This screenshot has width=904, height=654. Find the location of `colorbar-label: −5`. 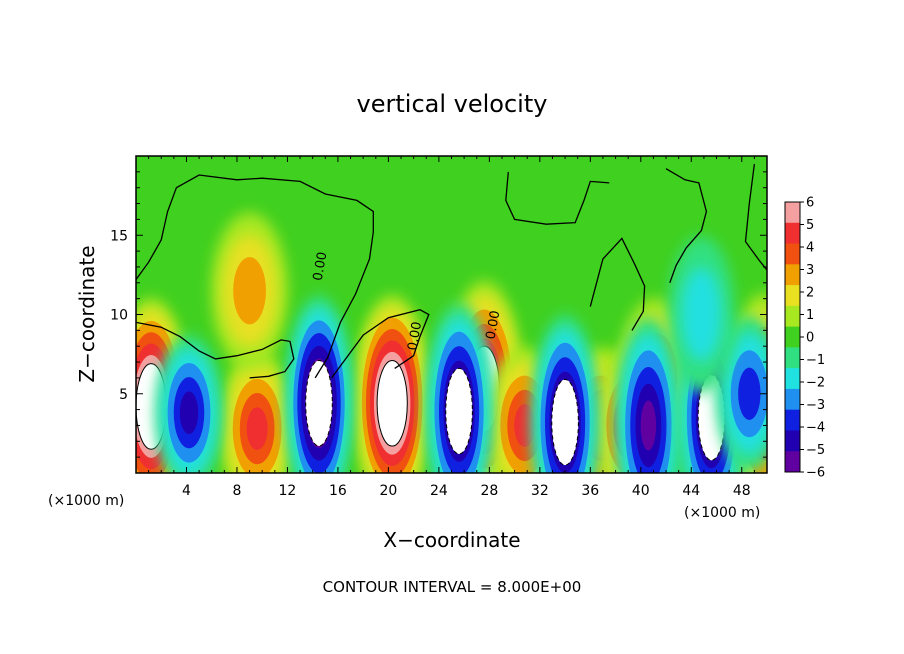

colorbar-label: −5 is located at coordinates (815, 450).